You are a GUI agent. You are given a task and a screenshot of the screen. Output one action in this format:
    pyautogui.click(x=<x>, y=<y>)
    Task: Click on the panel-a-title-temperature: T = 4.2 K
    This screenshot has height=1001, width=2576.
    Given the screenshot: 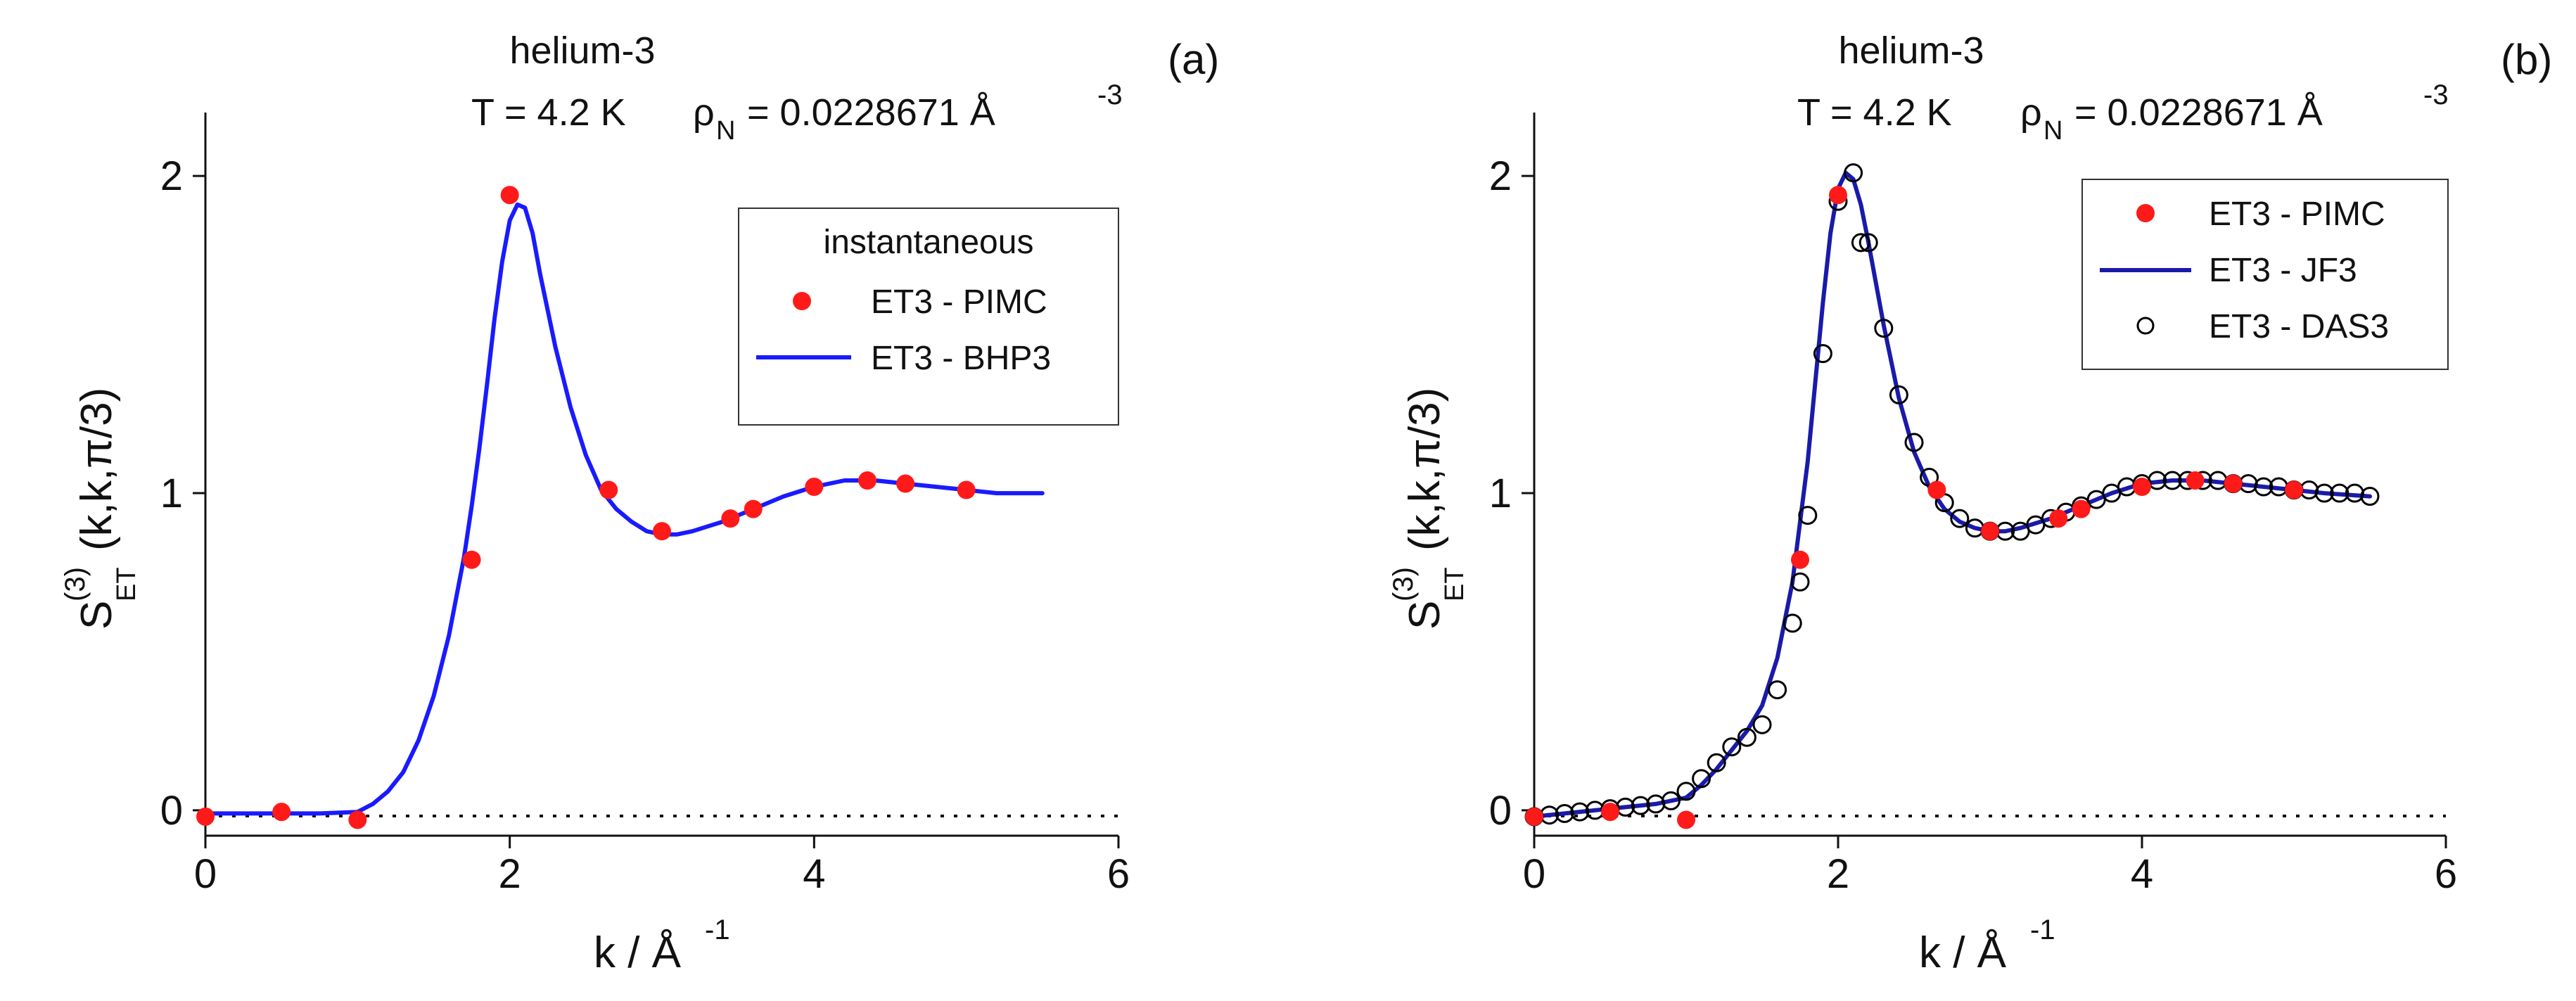 What is the action you would take?
    pyautogui.click(x=548, y=112)
    